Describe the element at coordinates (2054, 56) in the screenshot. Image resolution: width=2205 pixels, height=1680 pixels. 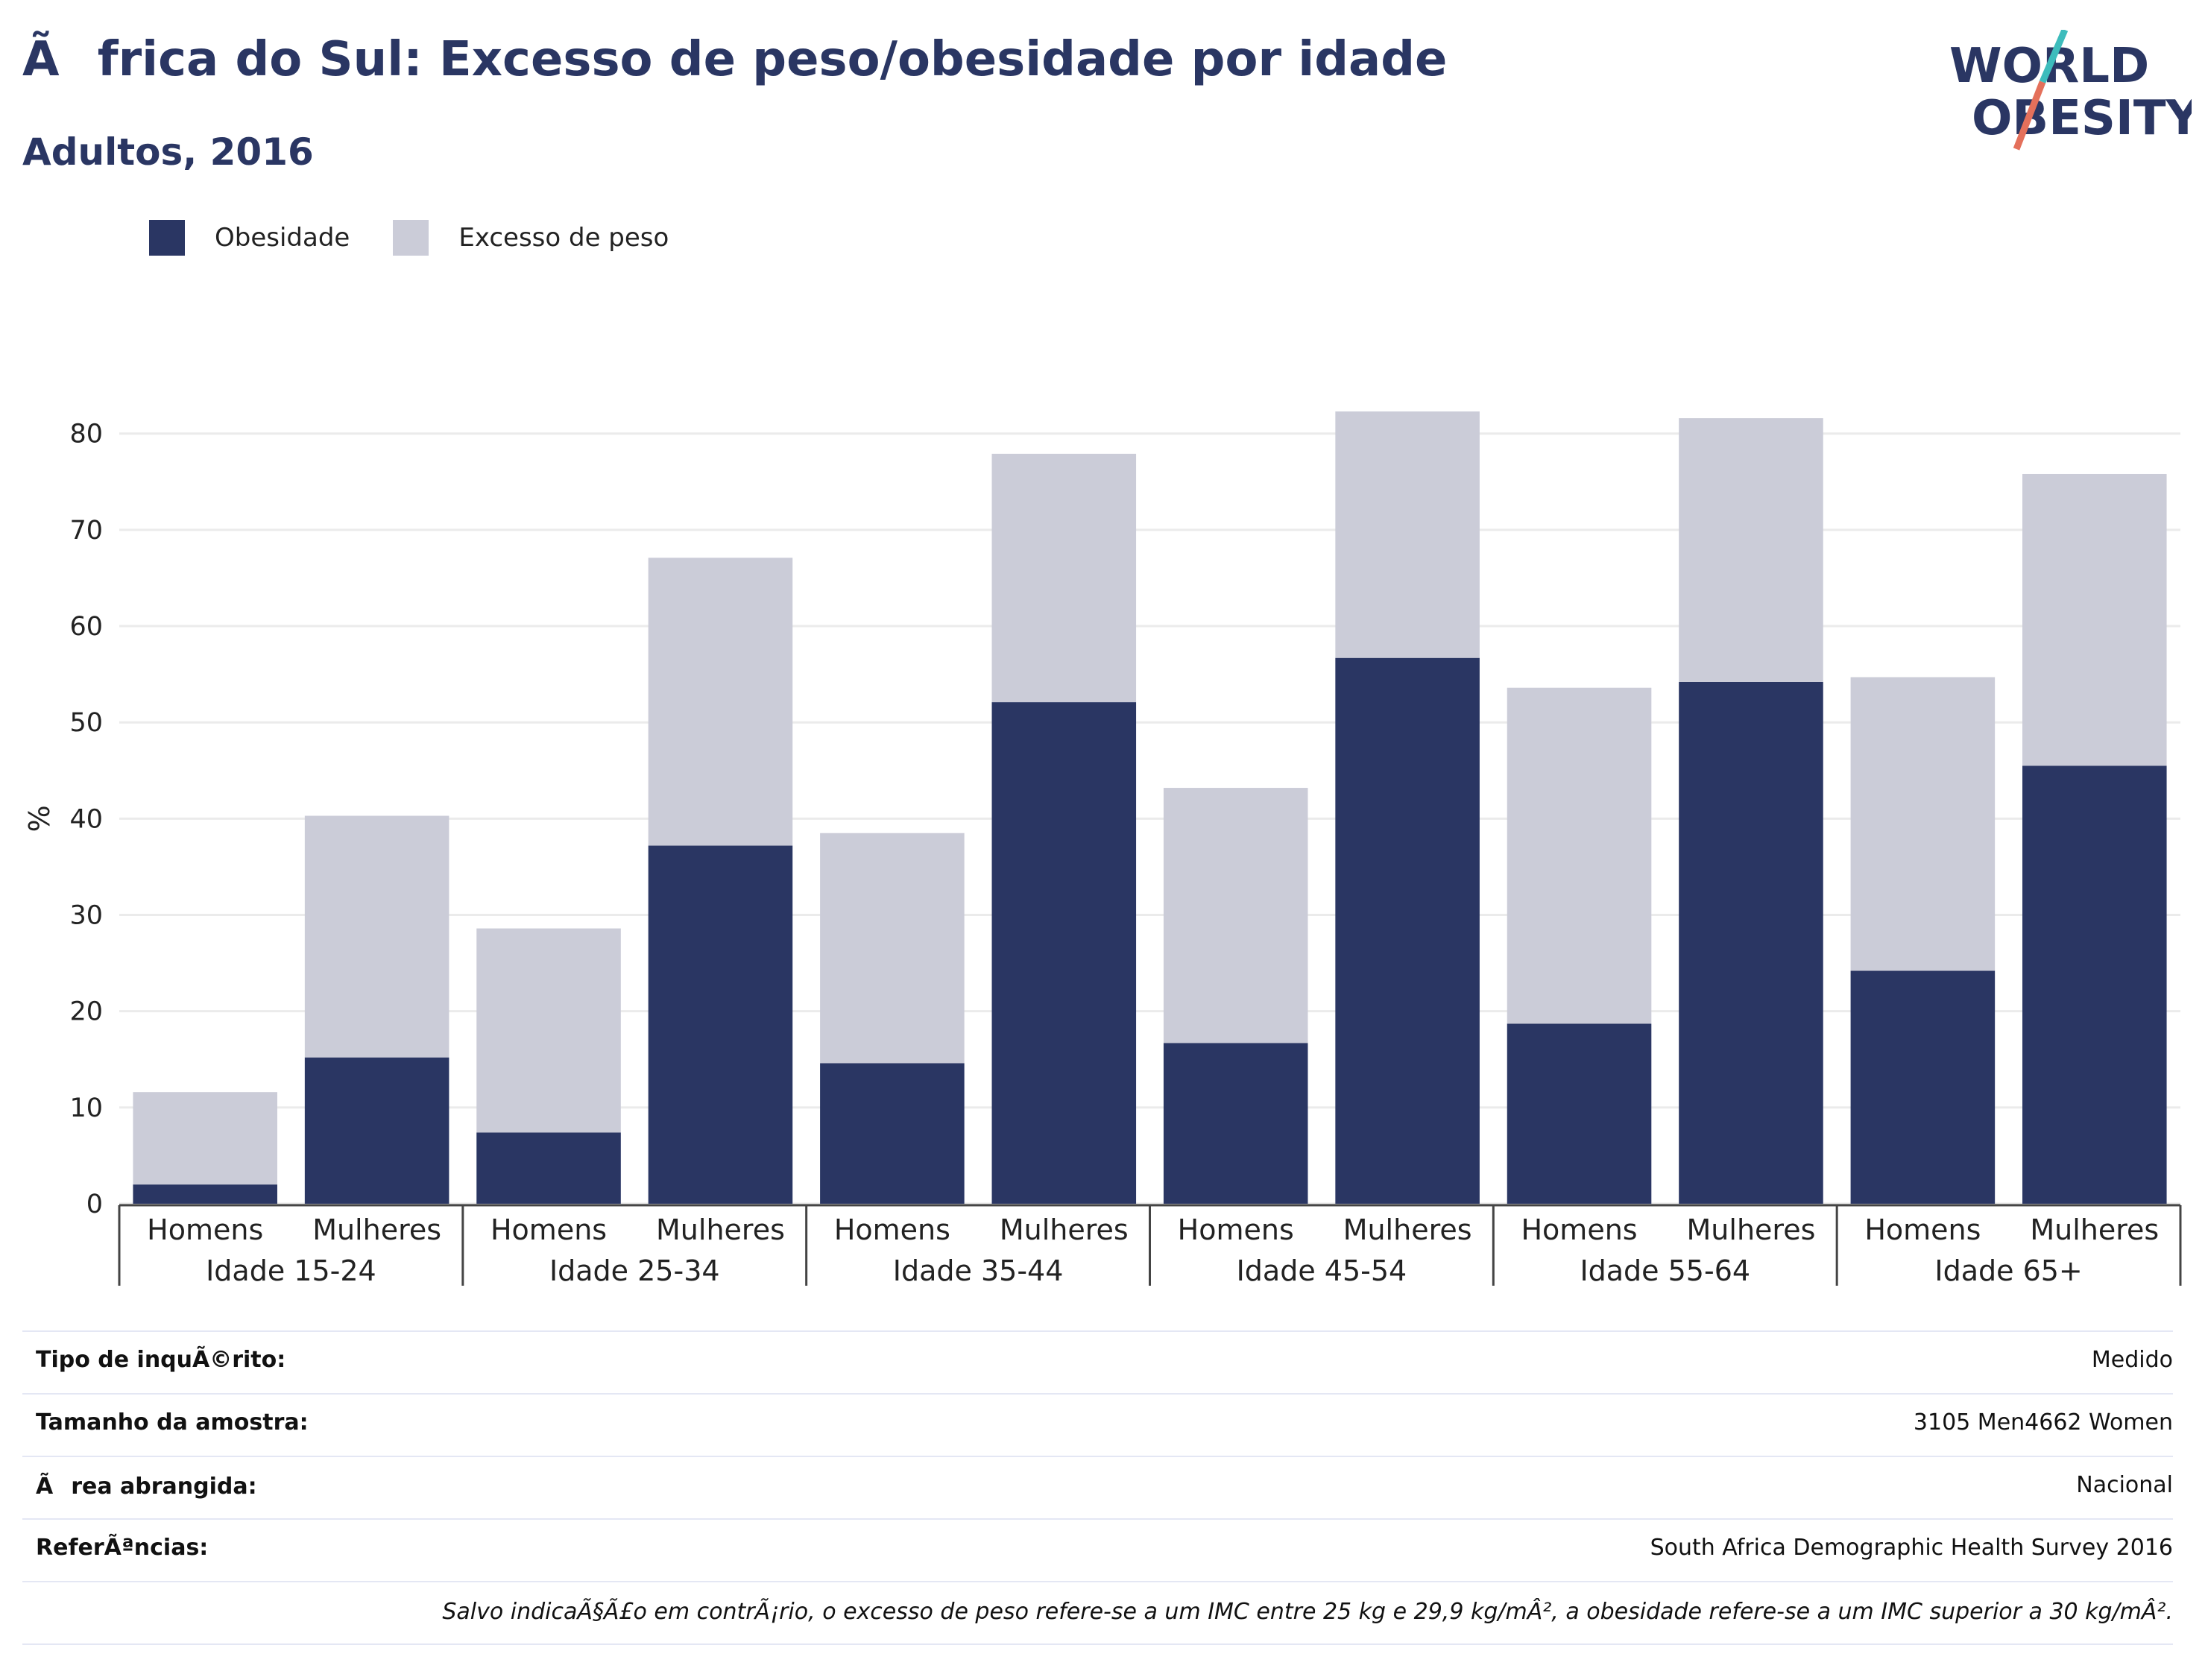
I see `logo-slash-teal` at that location.